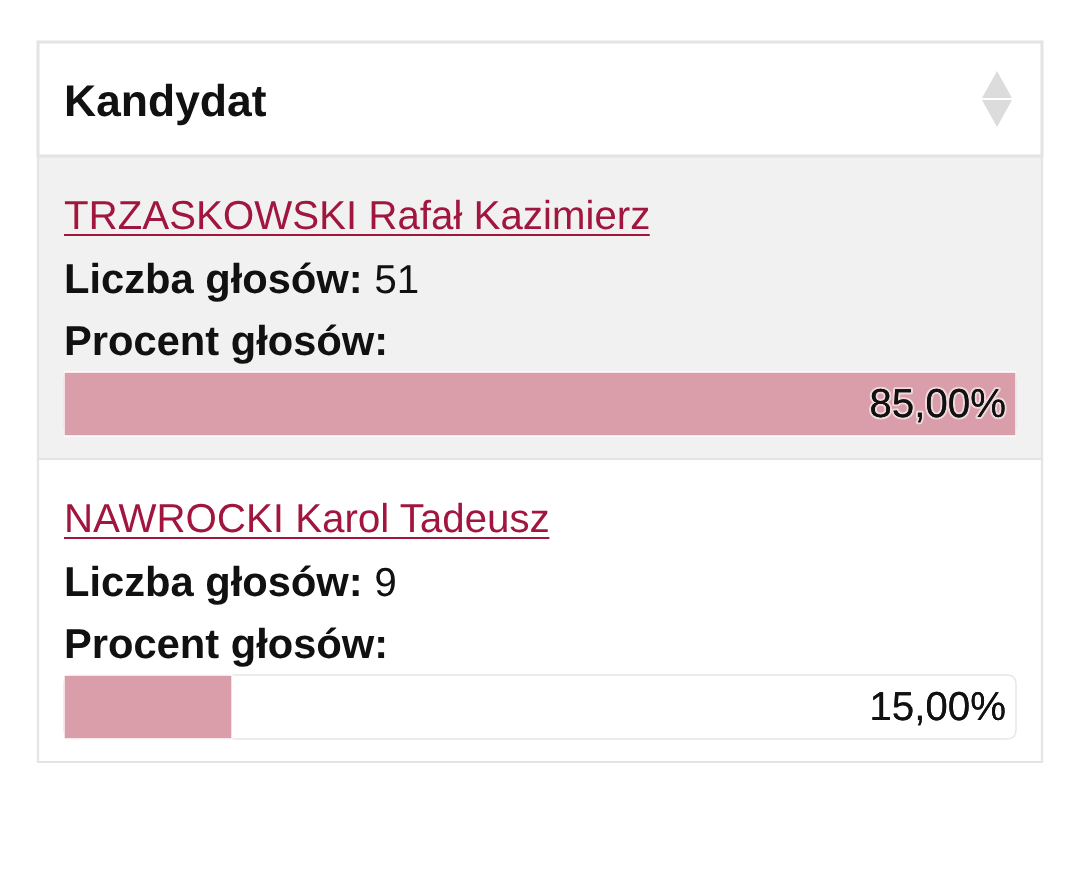 The height and width of the screenshot is (875, 1080). Describe the element at coordinates (242, 282) in the screenshot. I see `annotation: Liczba głosów: 51` at that location.